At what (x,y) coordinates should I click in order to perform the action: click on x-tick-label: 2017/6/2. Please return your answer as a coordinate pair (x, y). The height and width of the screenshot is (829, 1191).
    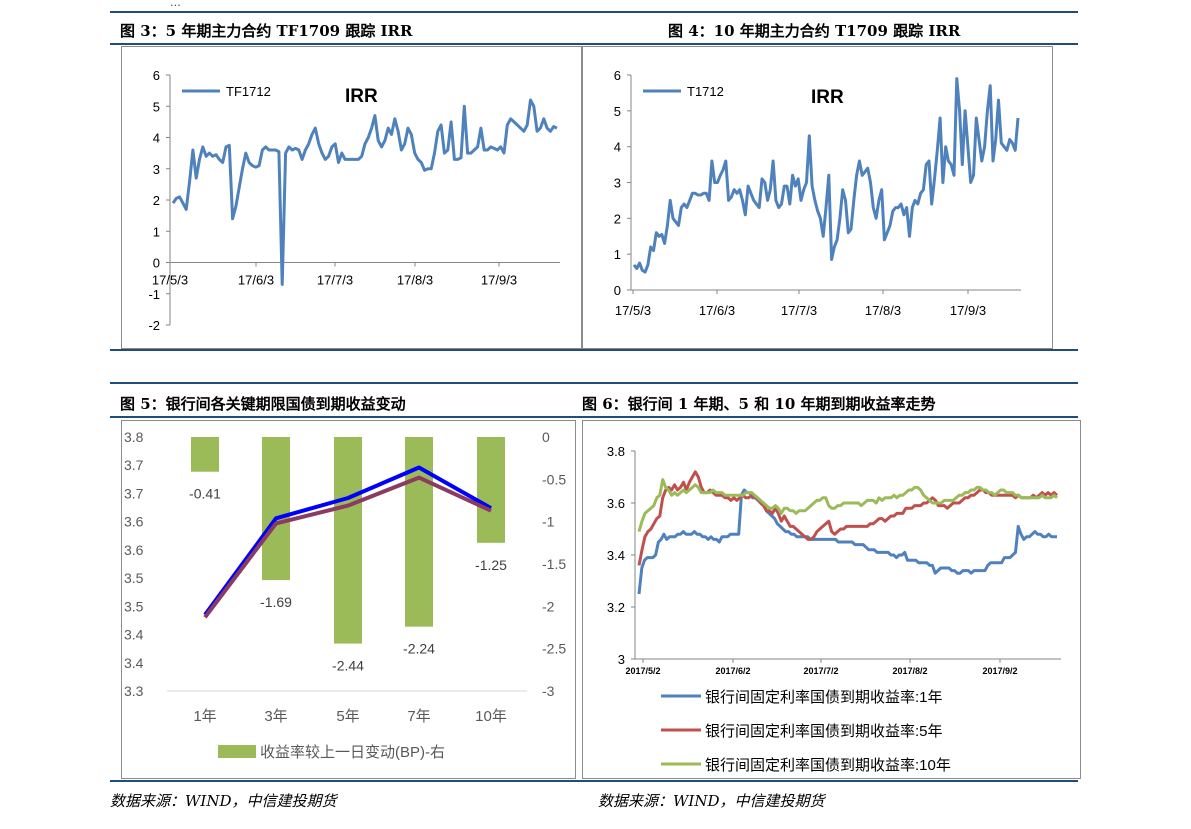
    Looking at the image, I should click on (732, 671).